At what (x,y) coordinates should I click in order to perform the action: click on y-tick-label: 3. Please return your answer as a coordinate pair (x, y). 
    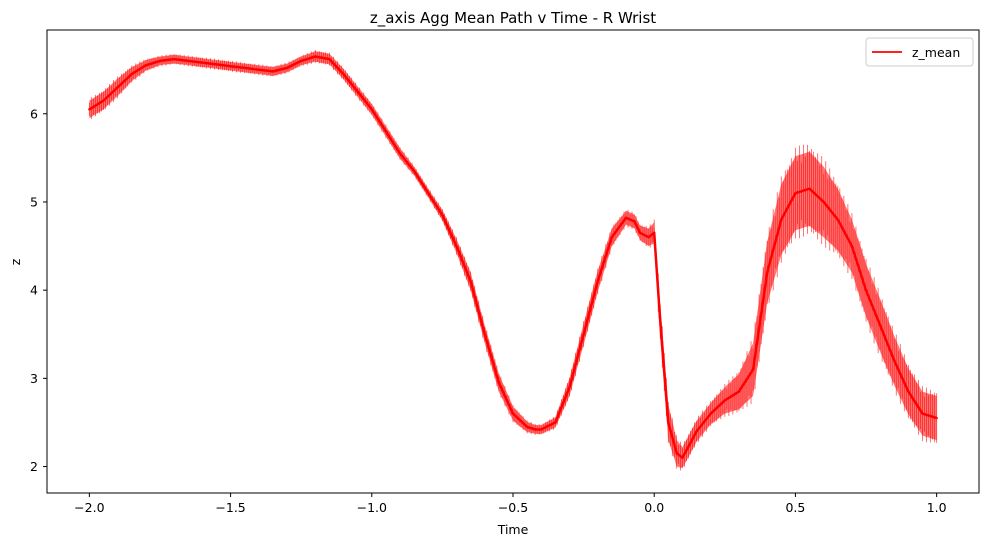
    Looking at the image, I should click on (34, 378).